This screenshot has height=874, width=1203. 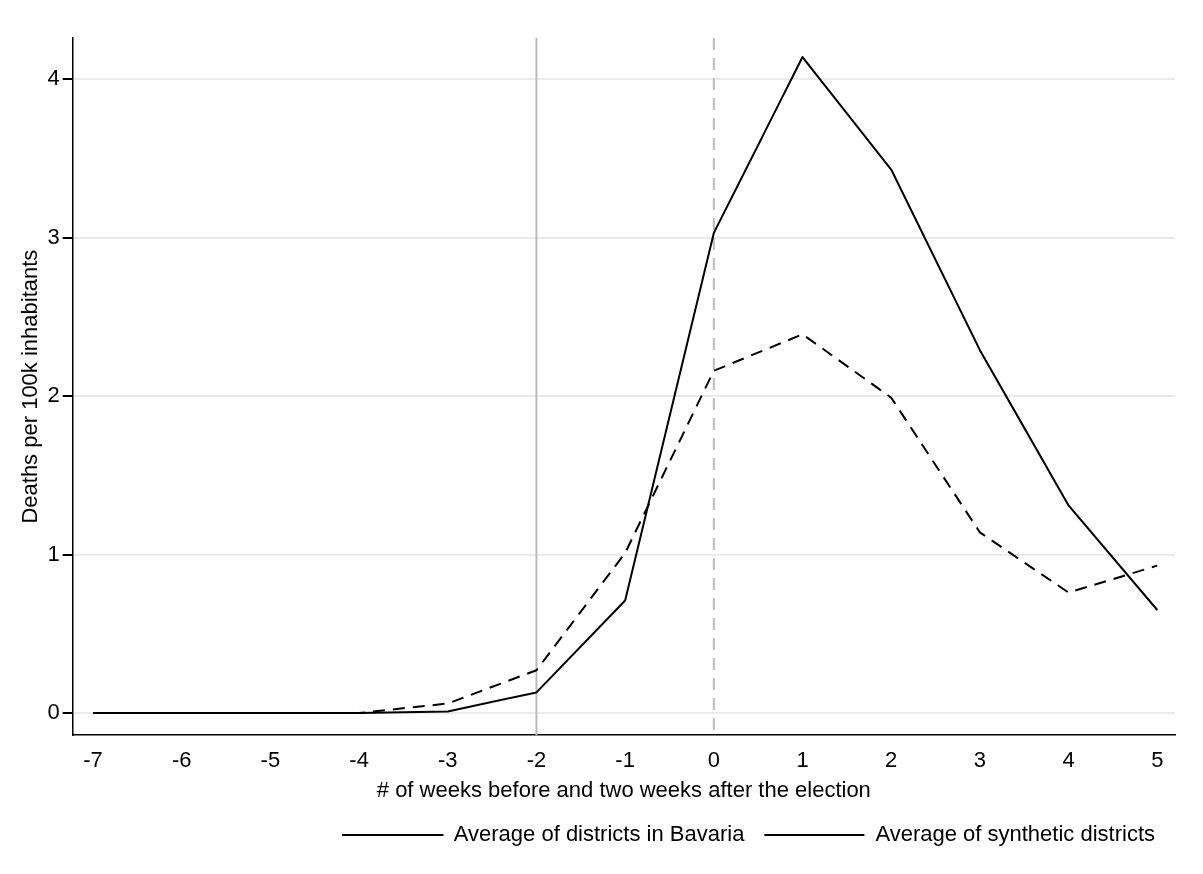 What do you see at coordinates (536, 760) in the screenshot?
I see `x-tick-label: -2` at bounding box center [536, 760].